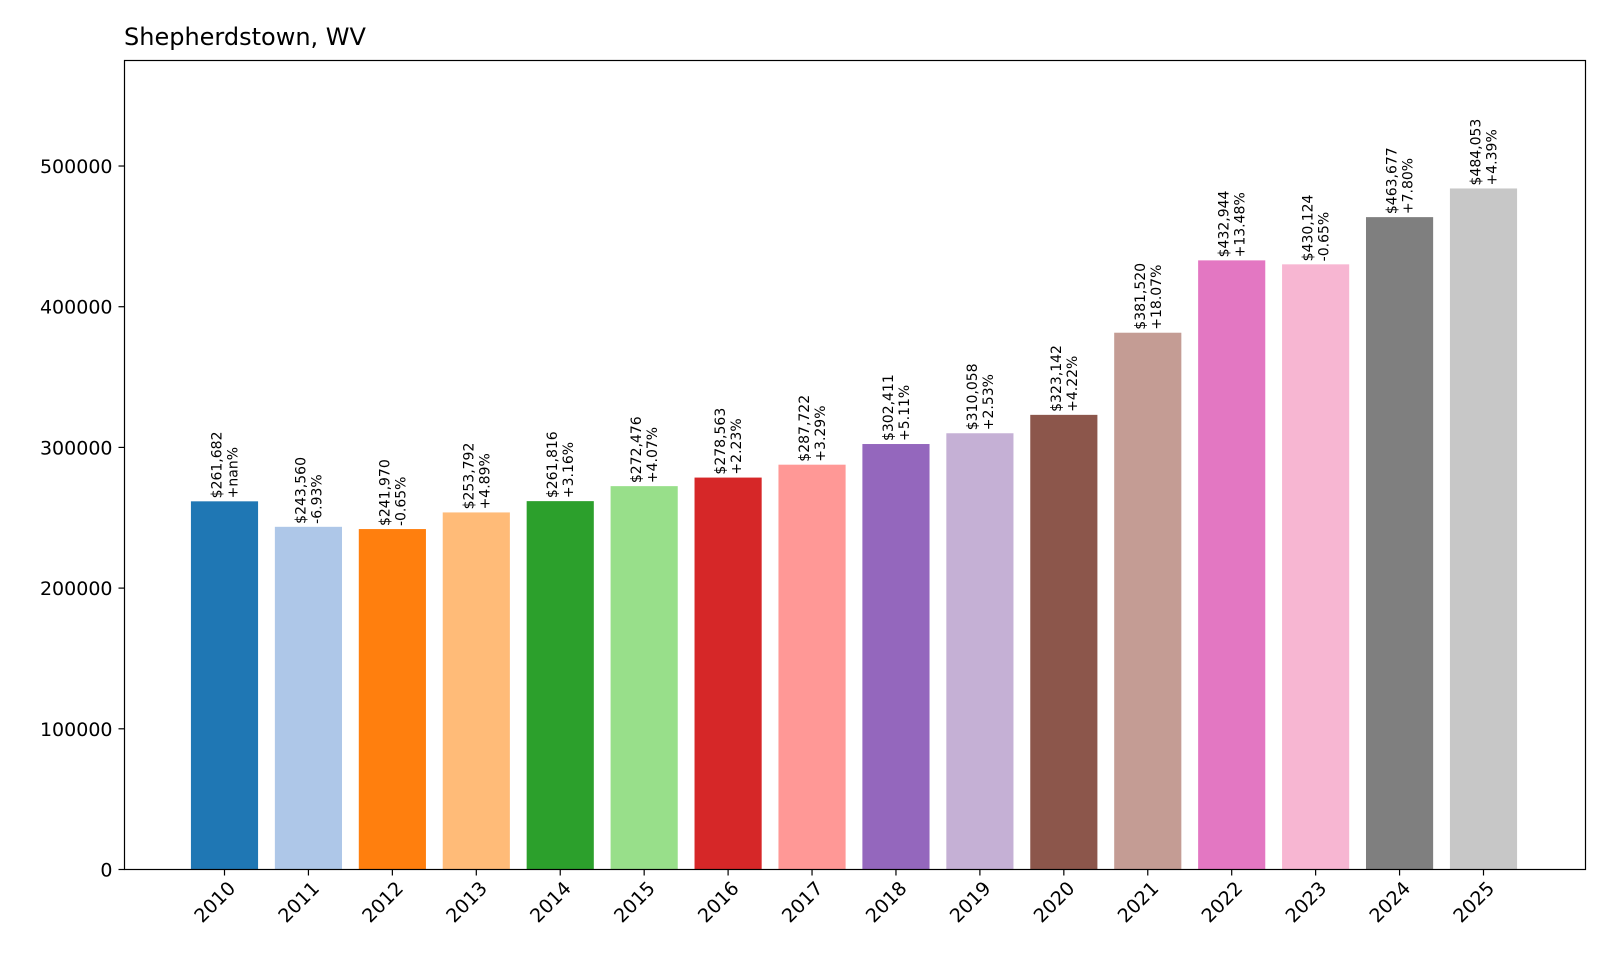 The height and width of the screenshot is (960, 1600). I want to click on x-tick-label-2012: 2012, so click(383, 902).